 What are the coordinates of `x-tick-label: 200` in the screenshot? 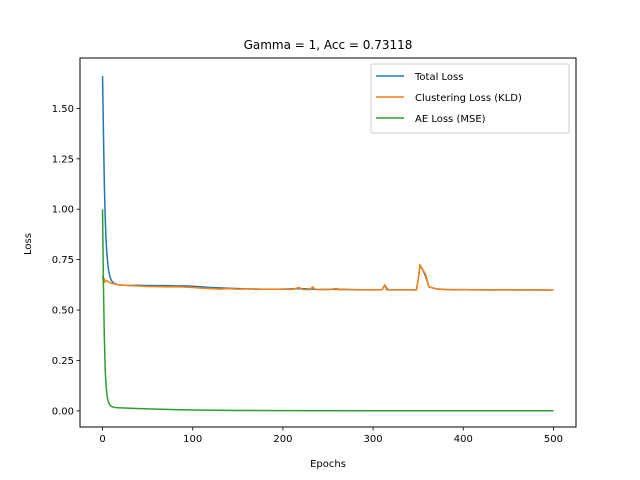 It's located at (282, 439).